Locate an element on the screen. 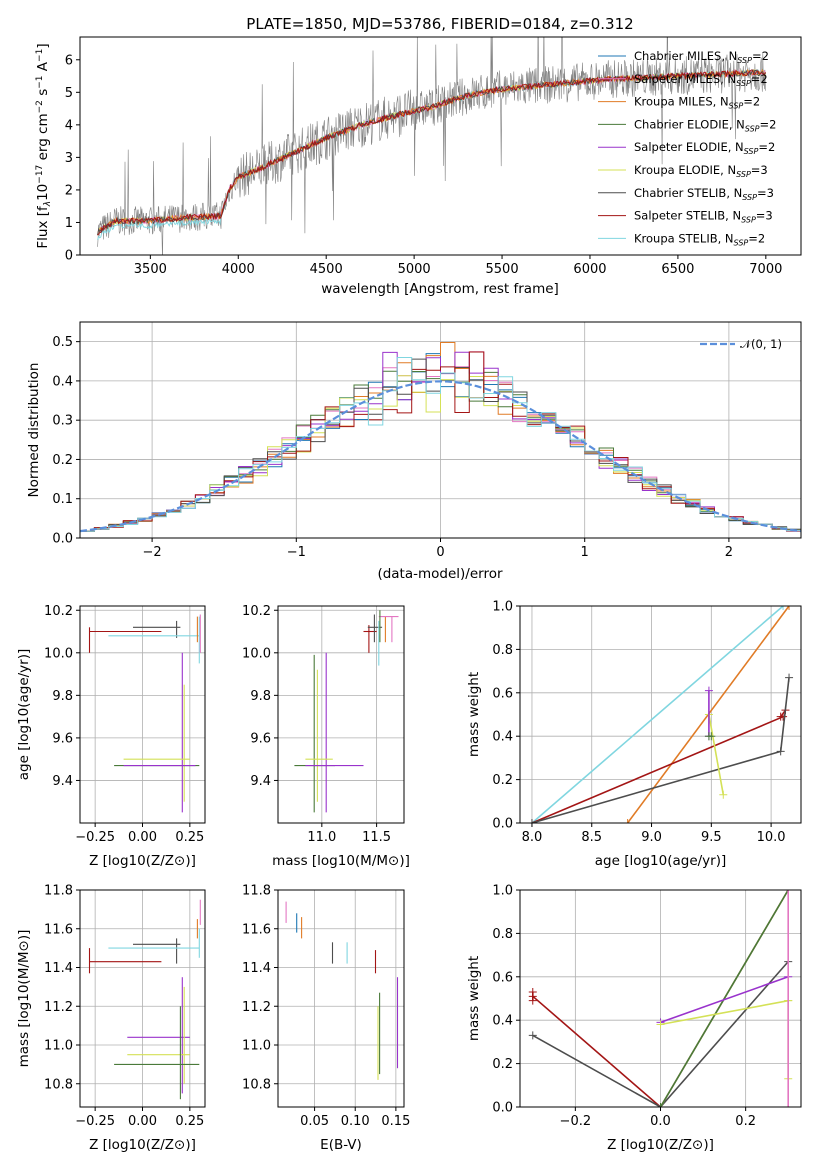 Image resolution: width=819 pixels, height=1174 pixels. data-mark-salpeter_elodie is located at coordinates (724, 1000).